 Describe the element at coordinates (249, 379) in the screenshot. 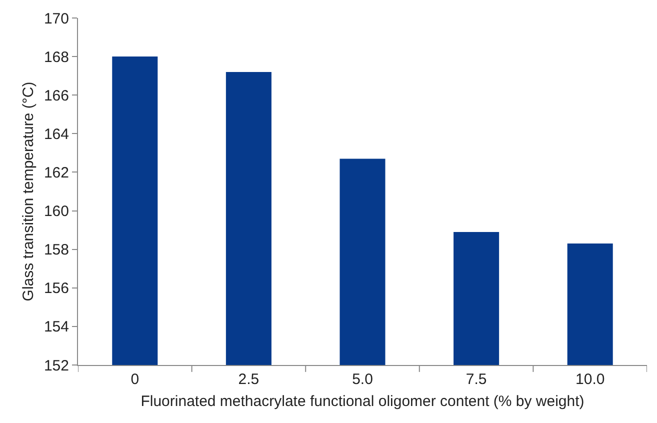

I see `x-tick-label: 2.5` at that location.